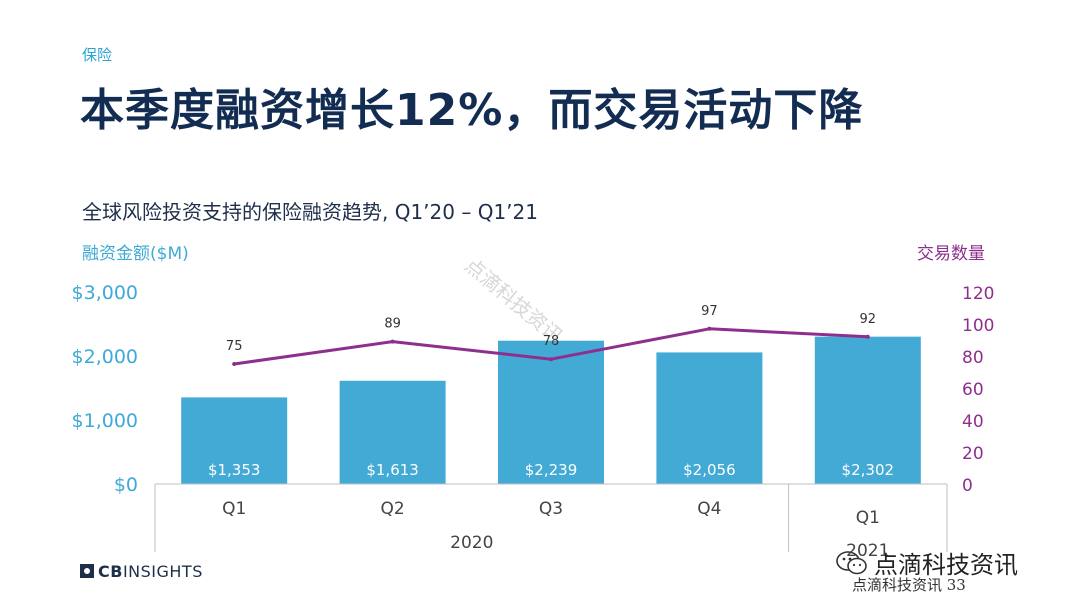  Describe the element at coordinates (709, 509) in the screenshot. I see `x-tick-label: Q4` at that location.